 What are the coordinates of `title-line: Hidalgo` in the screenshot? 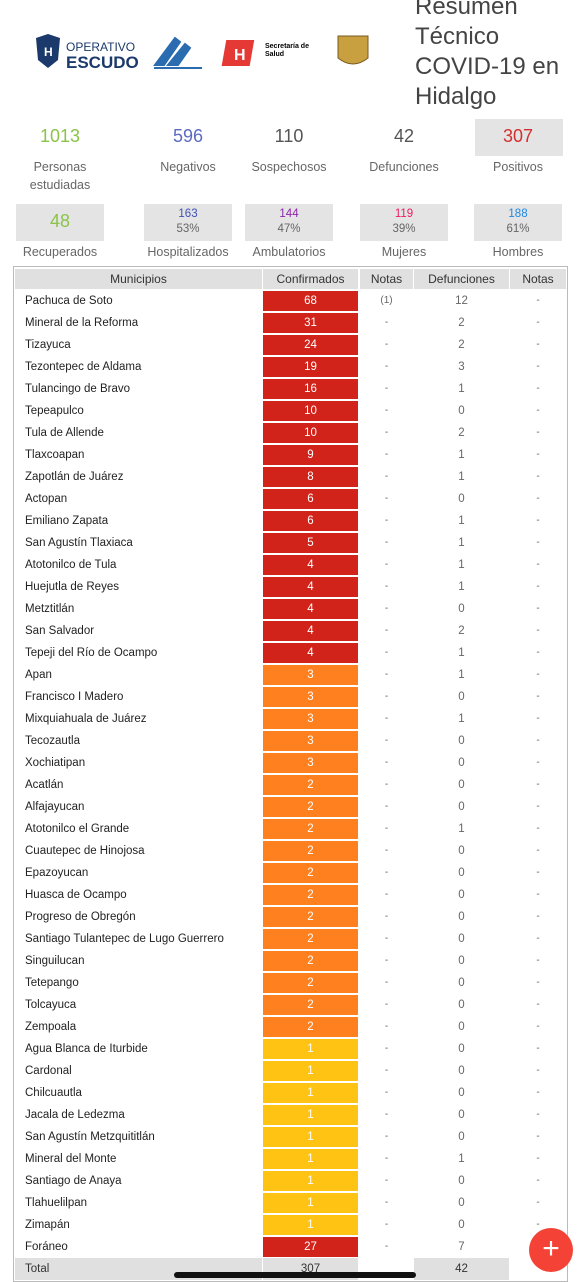 It's located at (456, 96).